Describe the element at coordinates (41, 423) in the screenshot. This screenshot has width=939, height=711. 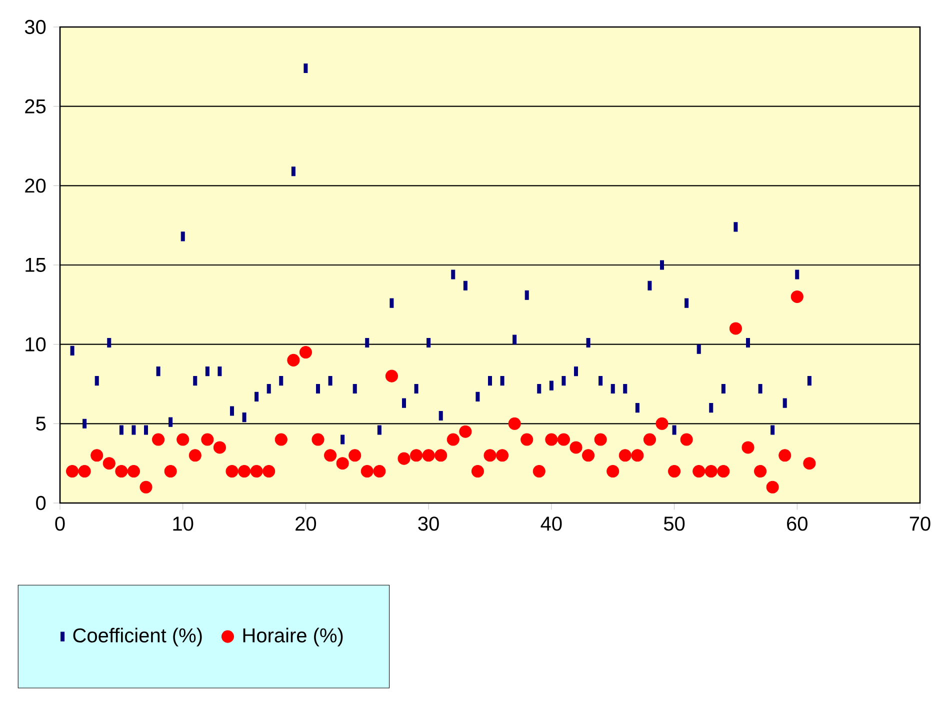
I see `y-tick-label: 5` at that location.